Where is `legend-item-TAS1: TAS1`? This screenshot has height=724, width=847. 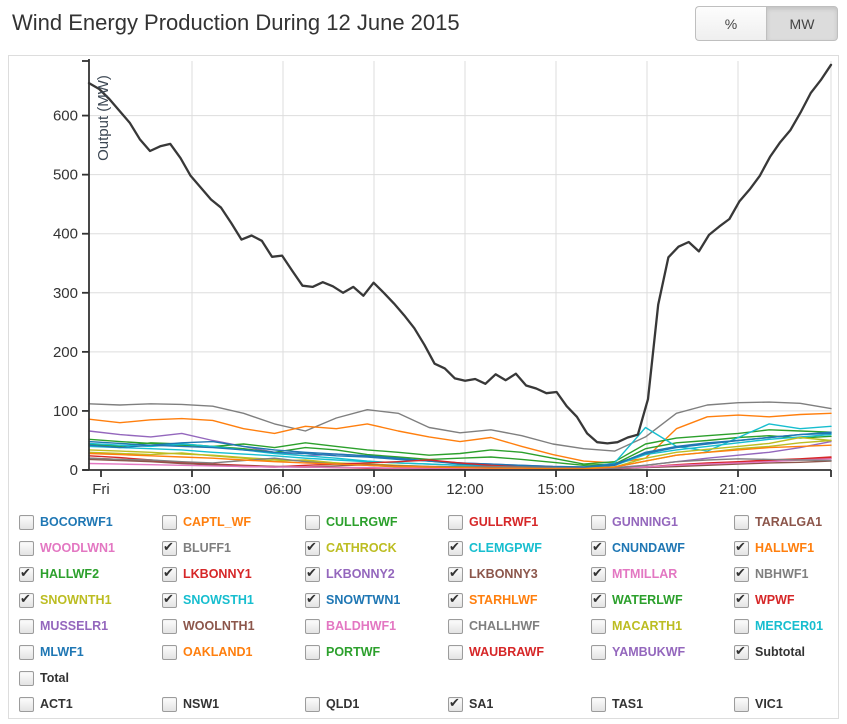 legend-item-TAS1: TAS1 is located at coordinates (662, 704).